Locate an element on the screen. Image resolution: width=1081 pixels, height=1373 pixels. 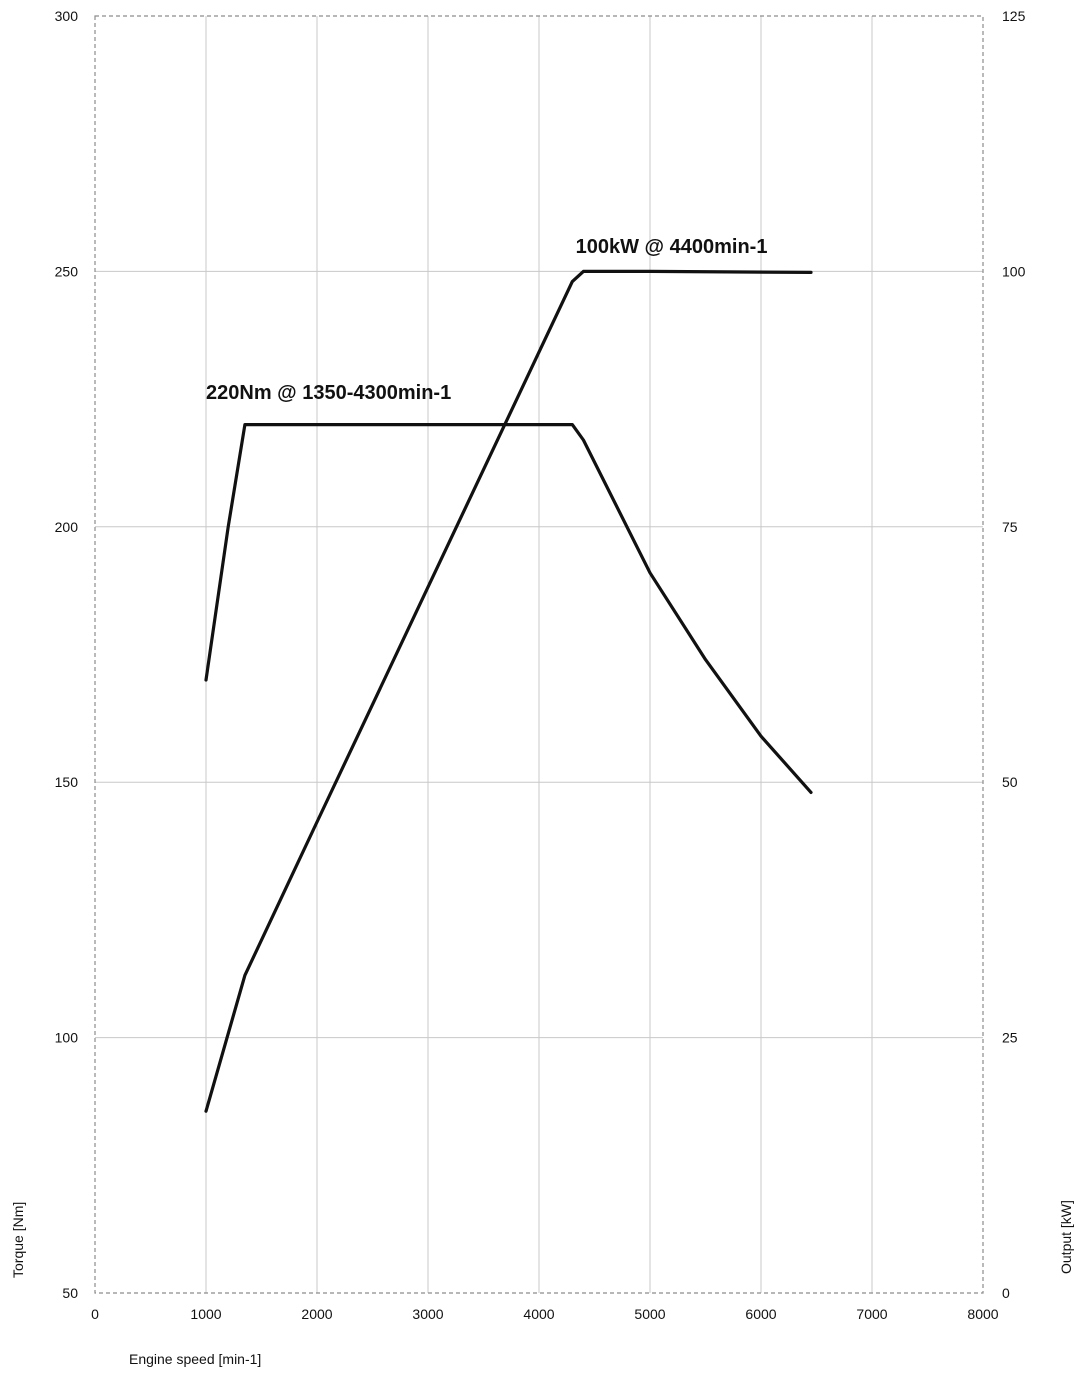
x-tick-label: 0 is located at coordinates (95, 1314).